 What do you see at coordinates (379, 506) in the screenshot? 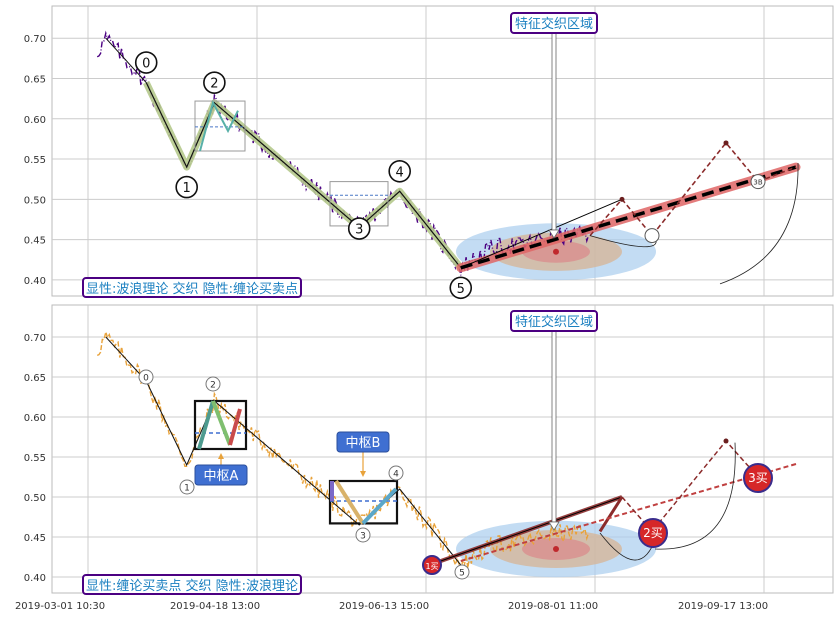
I see `zhongshu-stroke-blue` at bounding box center [379, 506].